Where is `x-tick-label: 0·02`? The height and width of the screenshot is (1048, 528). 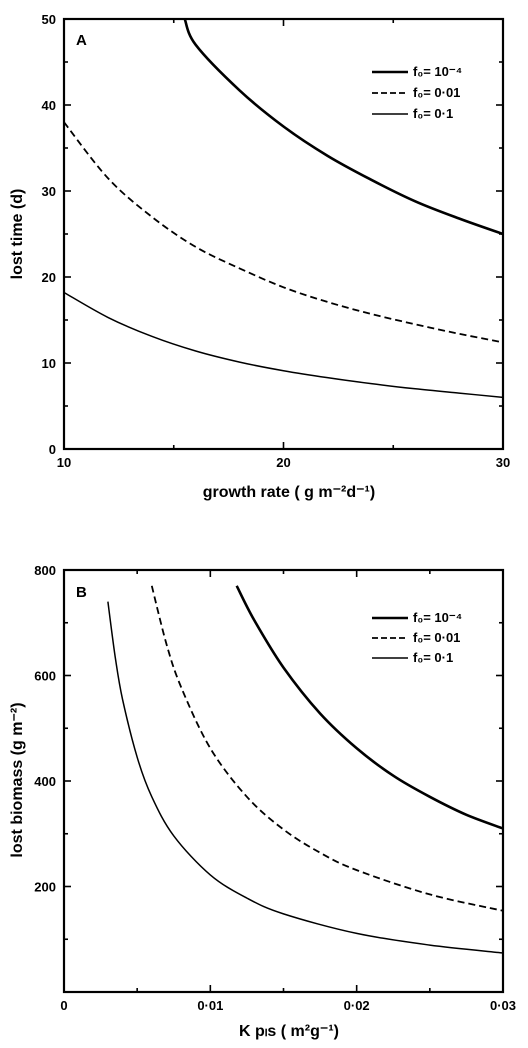 x-tick-label: 0·02 is located at coordinates (357, 1005).